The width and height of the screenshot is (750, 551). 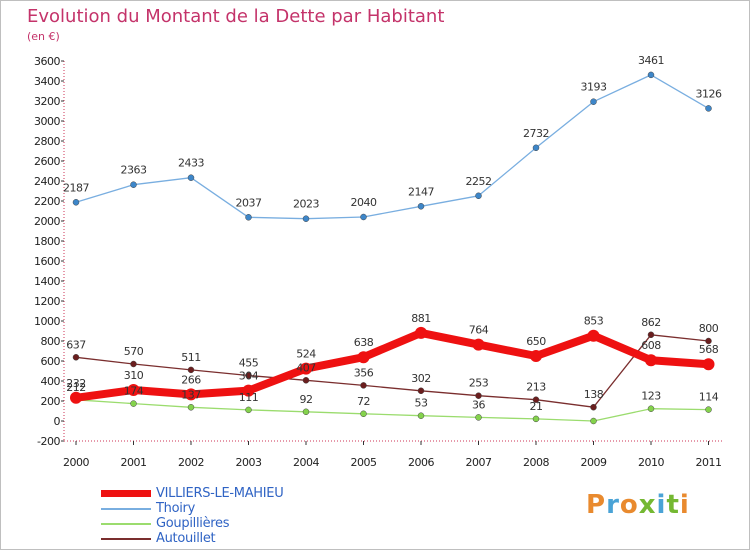 What do you see at coordinates (479, 181) in the screenshot?
I see `data-label: 2252` at bounding box center [479, 181].